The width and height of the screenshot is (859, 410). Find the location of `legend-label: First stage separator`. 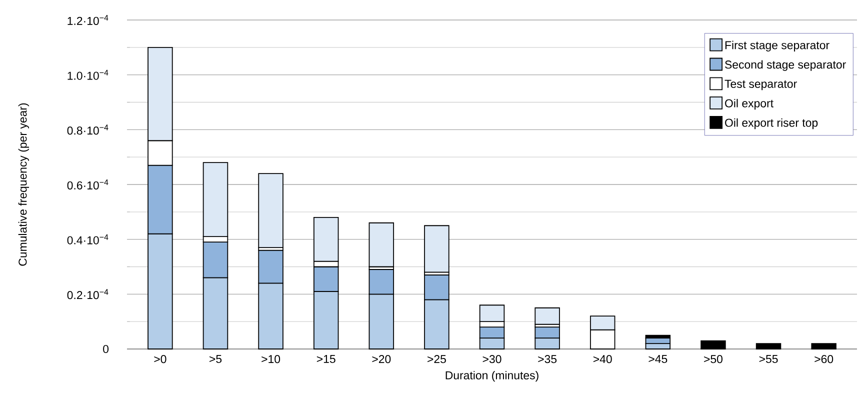

legend-label: First stage separator is located at coordinates (777, 46).